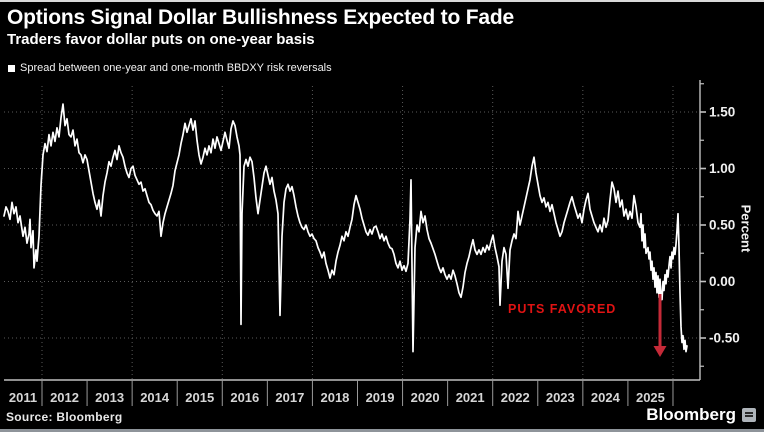  Describe the element at coordinates (560, 397) in the screenshot. I see `x-year-label: 2023` at that location.